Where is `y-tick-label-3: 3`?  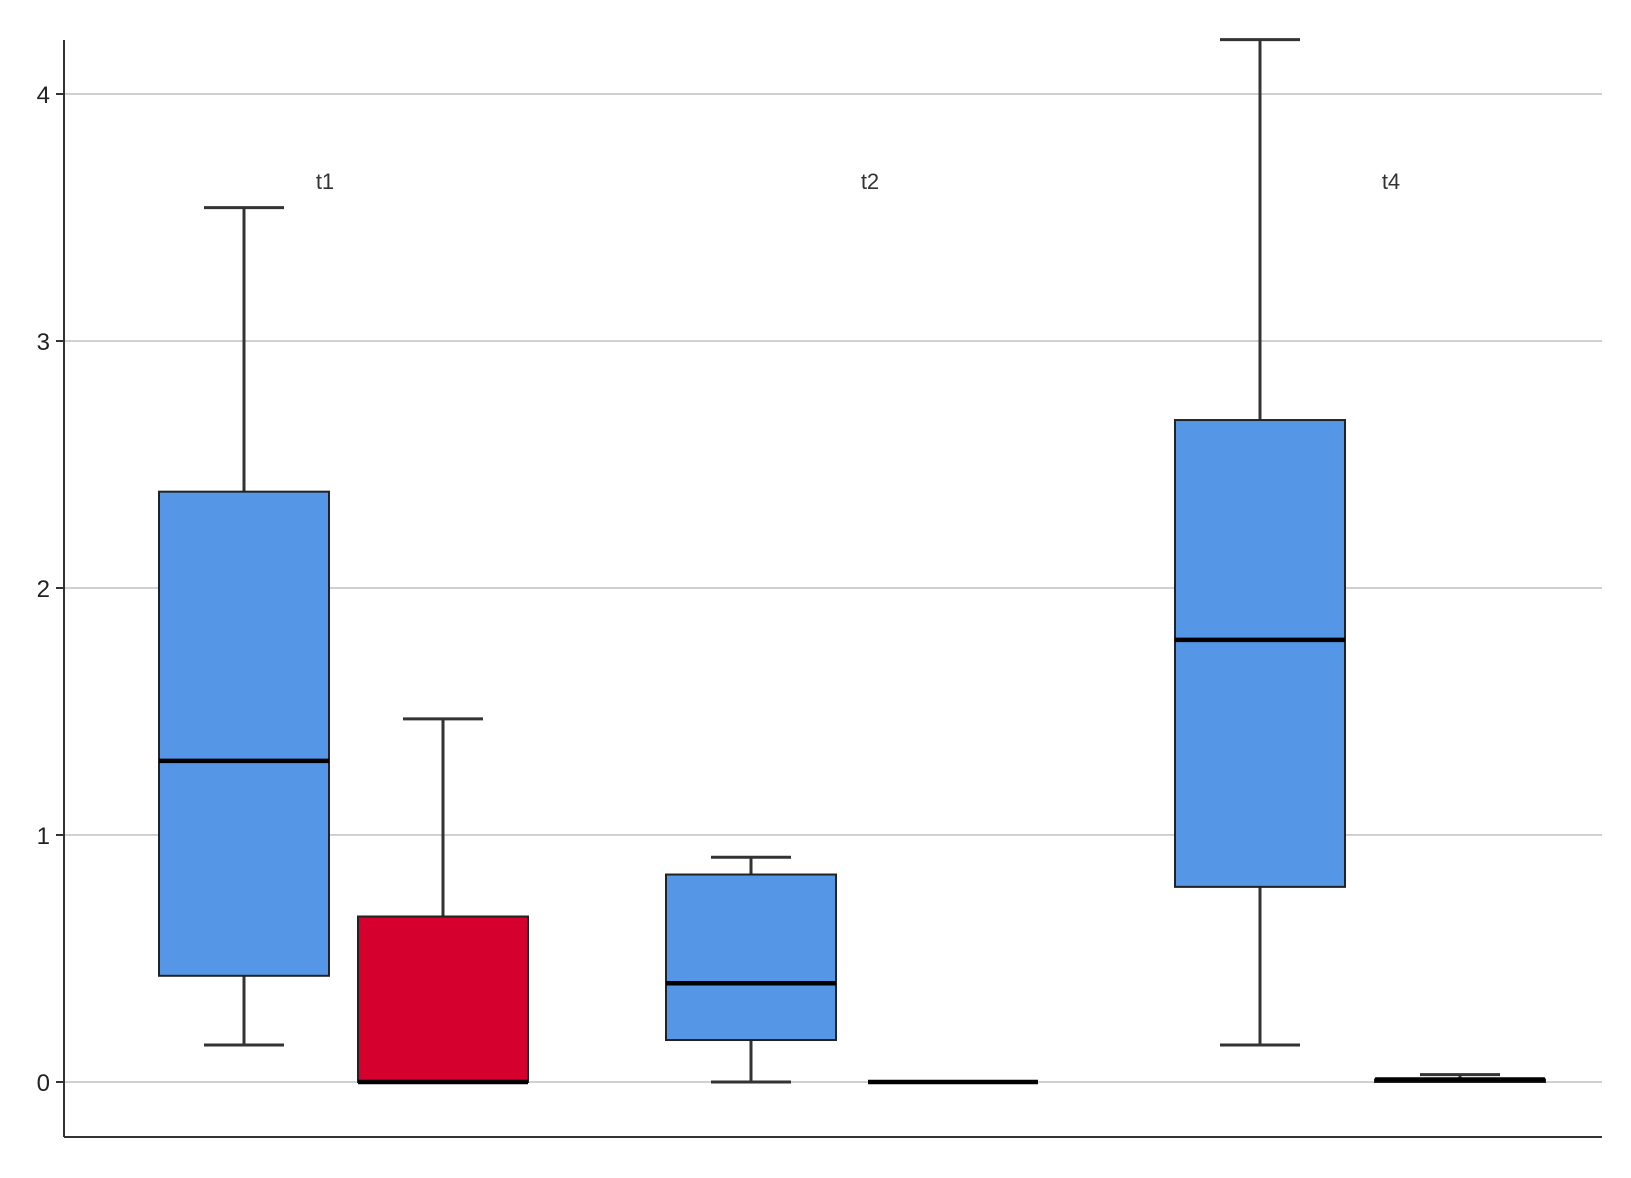
y-tick-label-3: 3 is located at coordinates (43, 342).